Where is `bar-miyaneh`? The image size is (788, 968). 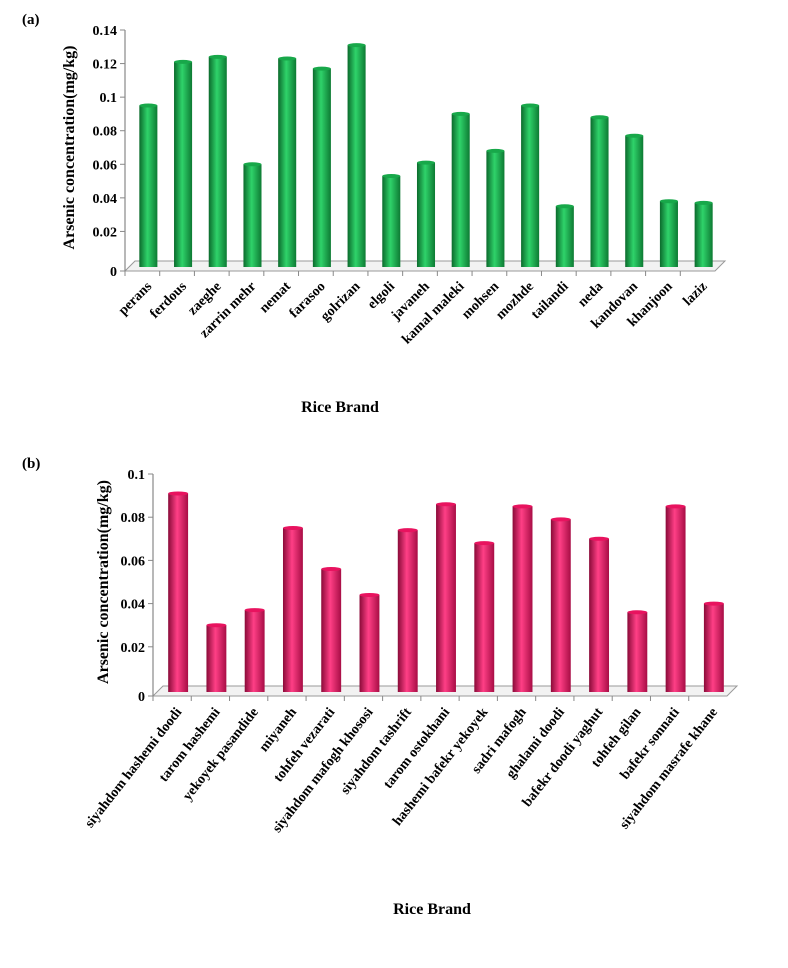
bar-miyaneh is located at coordinates (292, 610).